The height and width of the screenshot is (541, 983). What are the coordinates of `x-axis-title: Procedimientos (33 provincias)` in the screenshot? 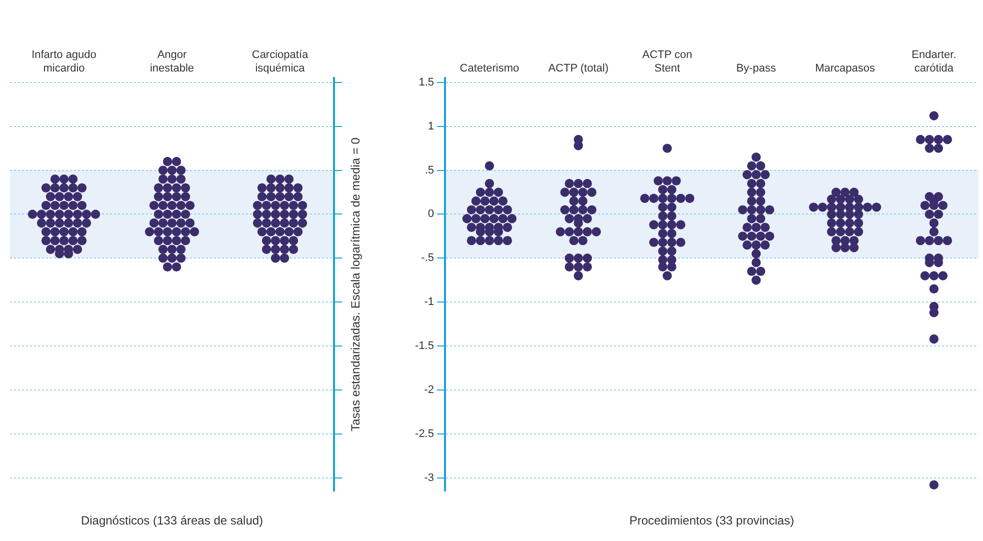 It's located at (711, 520).